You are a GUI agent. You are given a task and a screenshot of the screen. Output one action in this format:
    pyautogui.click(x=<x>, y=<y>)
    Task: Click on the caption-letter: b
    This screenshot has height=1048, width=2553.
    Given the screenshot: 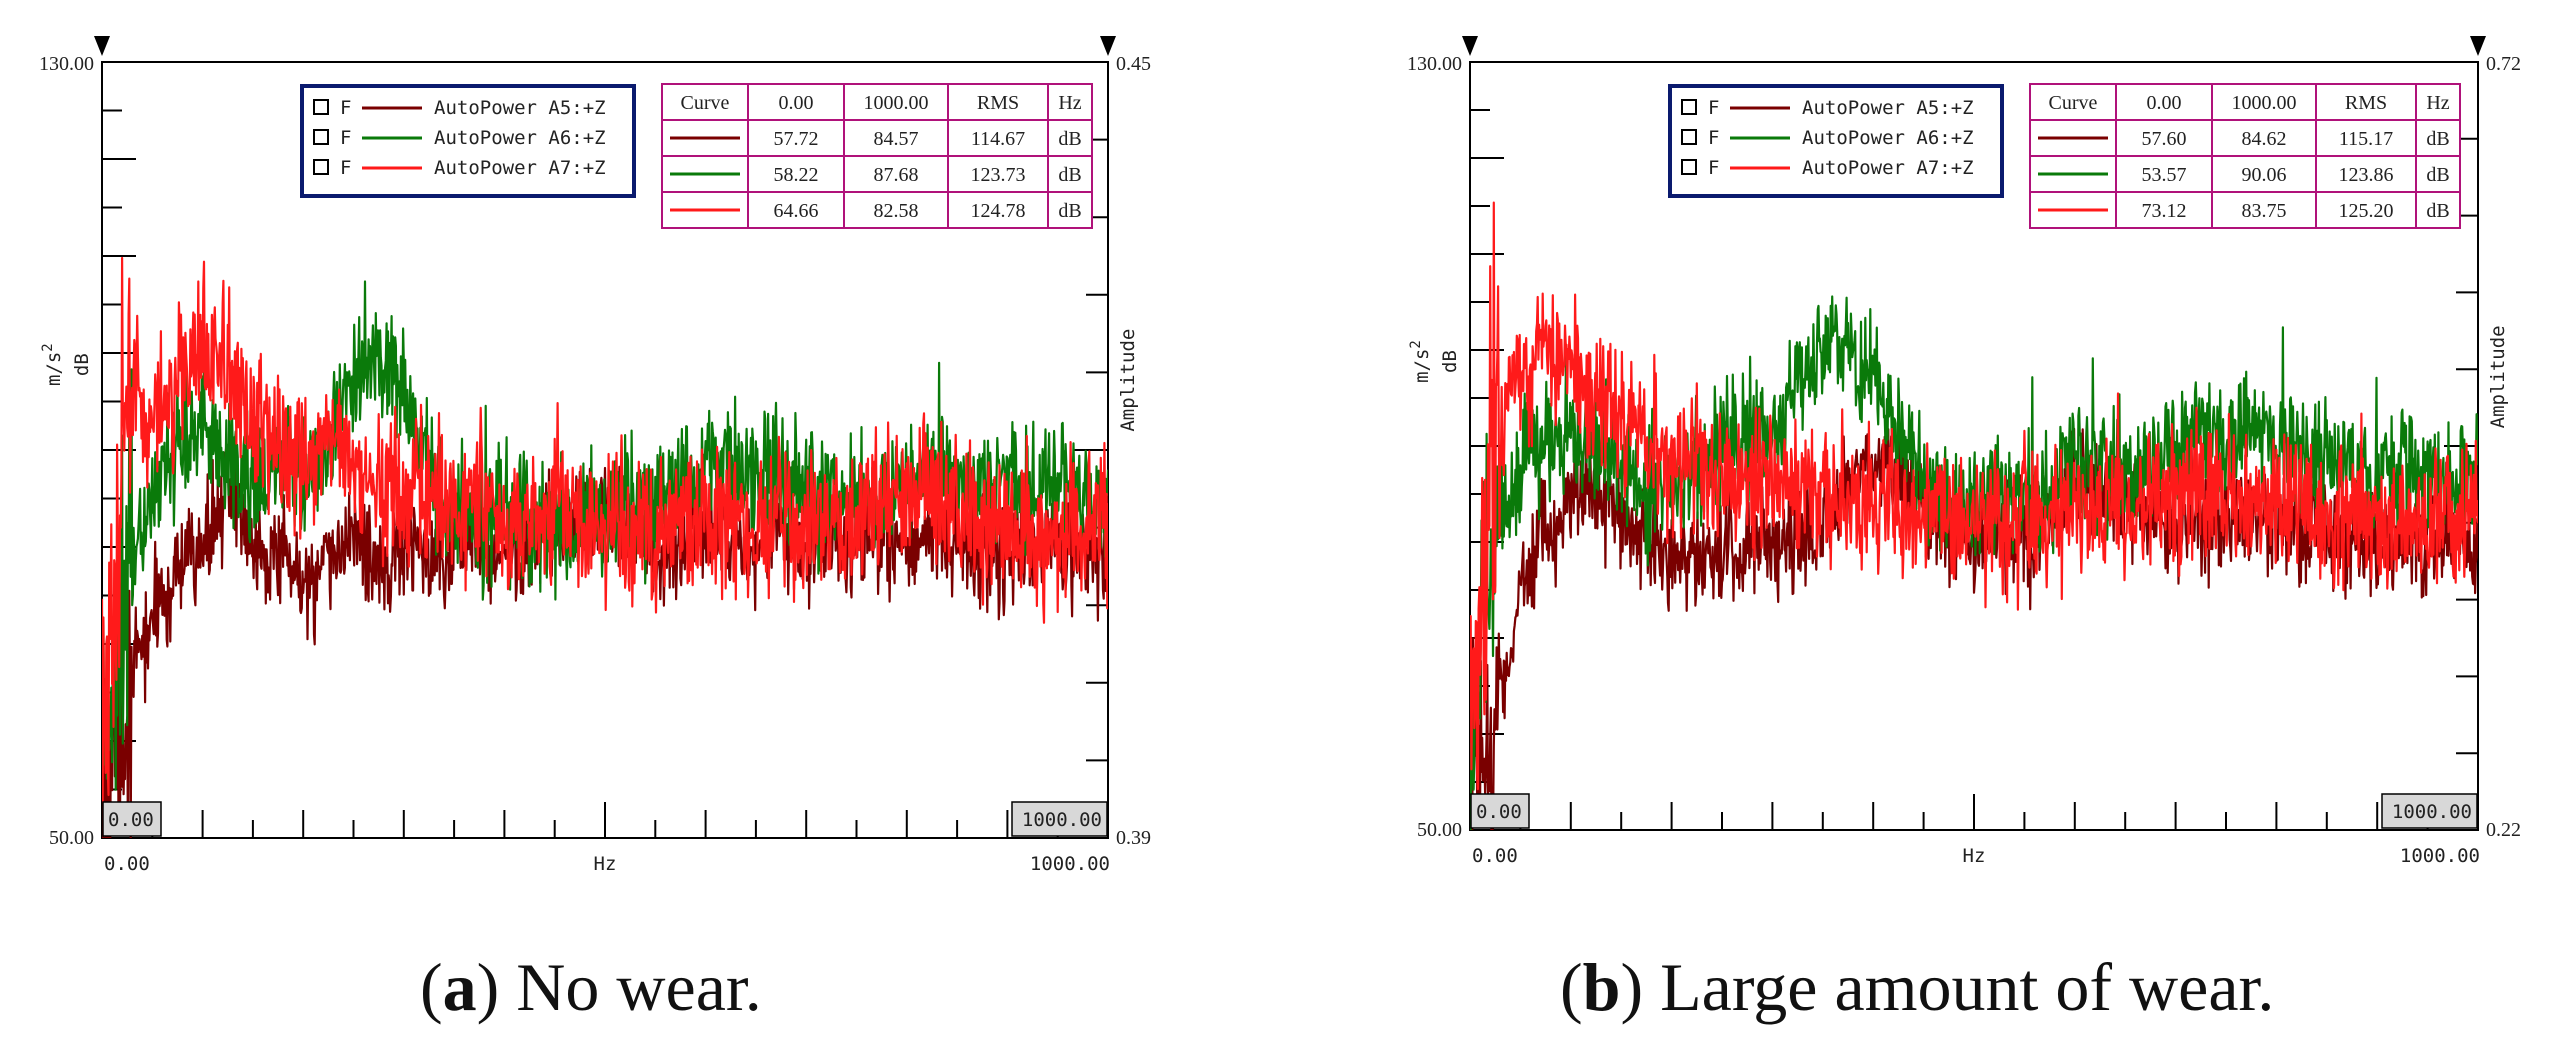 What is the action you would take?
    pyautogui.click(x=1602, y=987)
    